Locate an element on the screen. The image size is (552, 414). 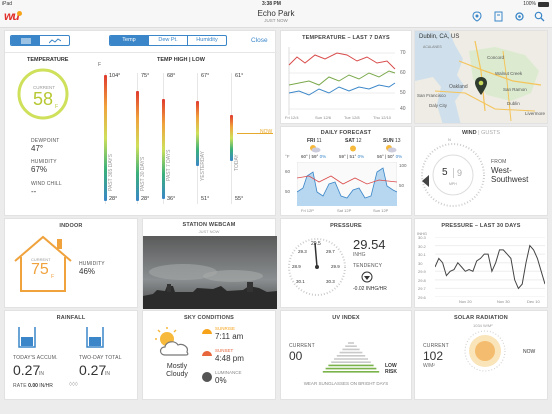
indoor-temp: 75 is located at coordinates (40, 269).